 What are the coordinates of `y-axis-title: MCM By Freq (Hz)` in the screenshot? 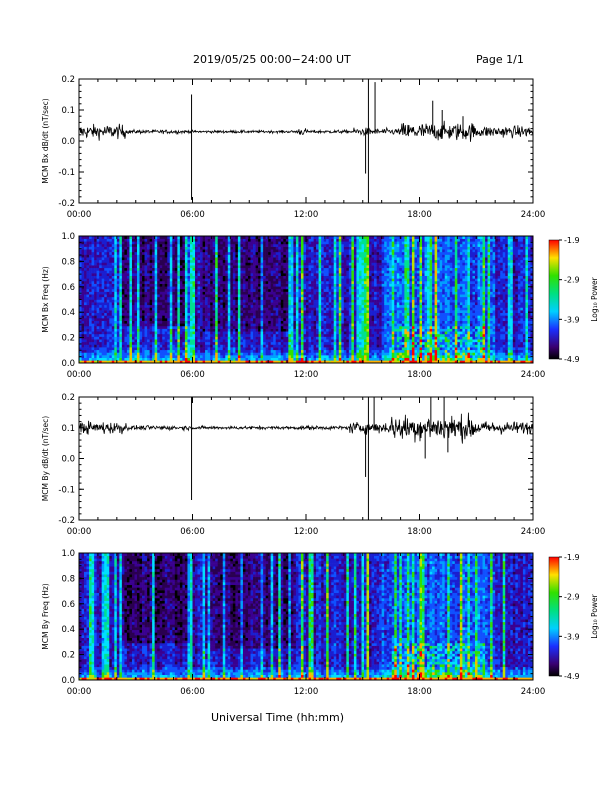 It's located at (45, 616).